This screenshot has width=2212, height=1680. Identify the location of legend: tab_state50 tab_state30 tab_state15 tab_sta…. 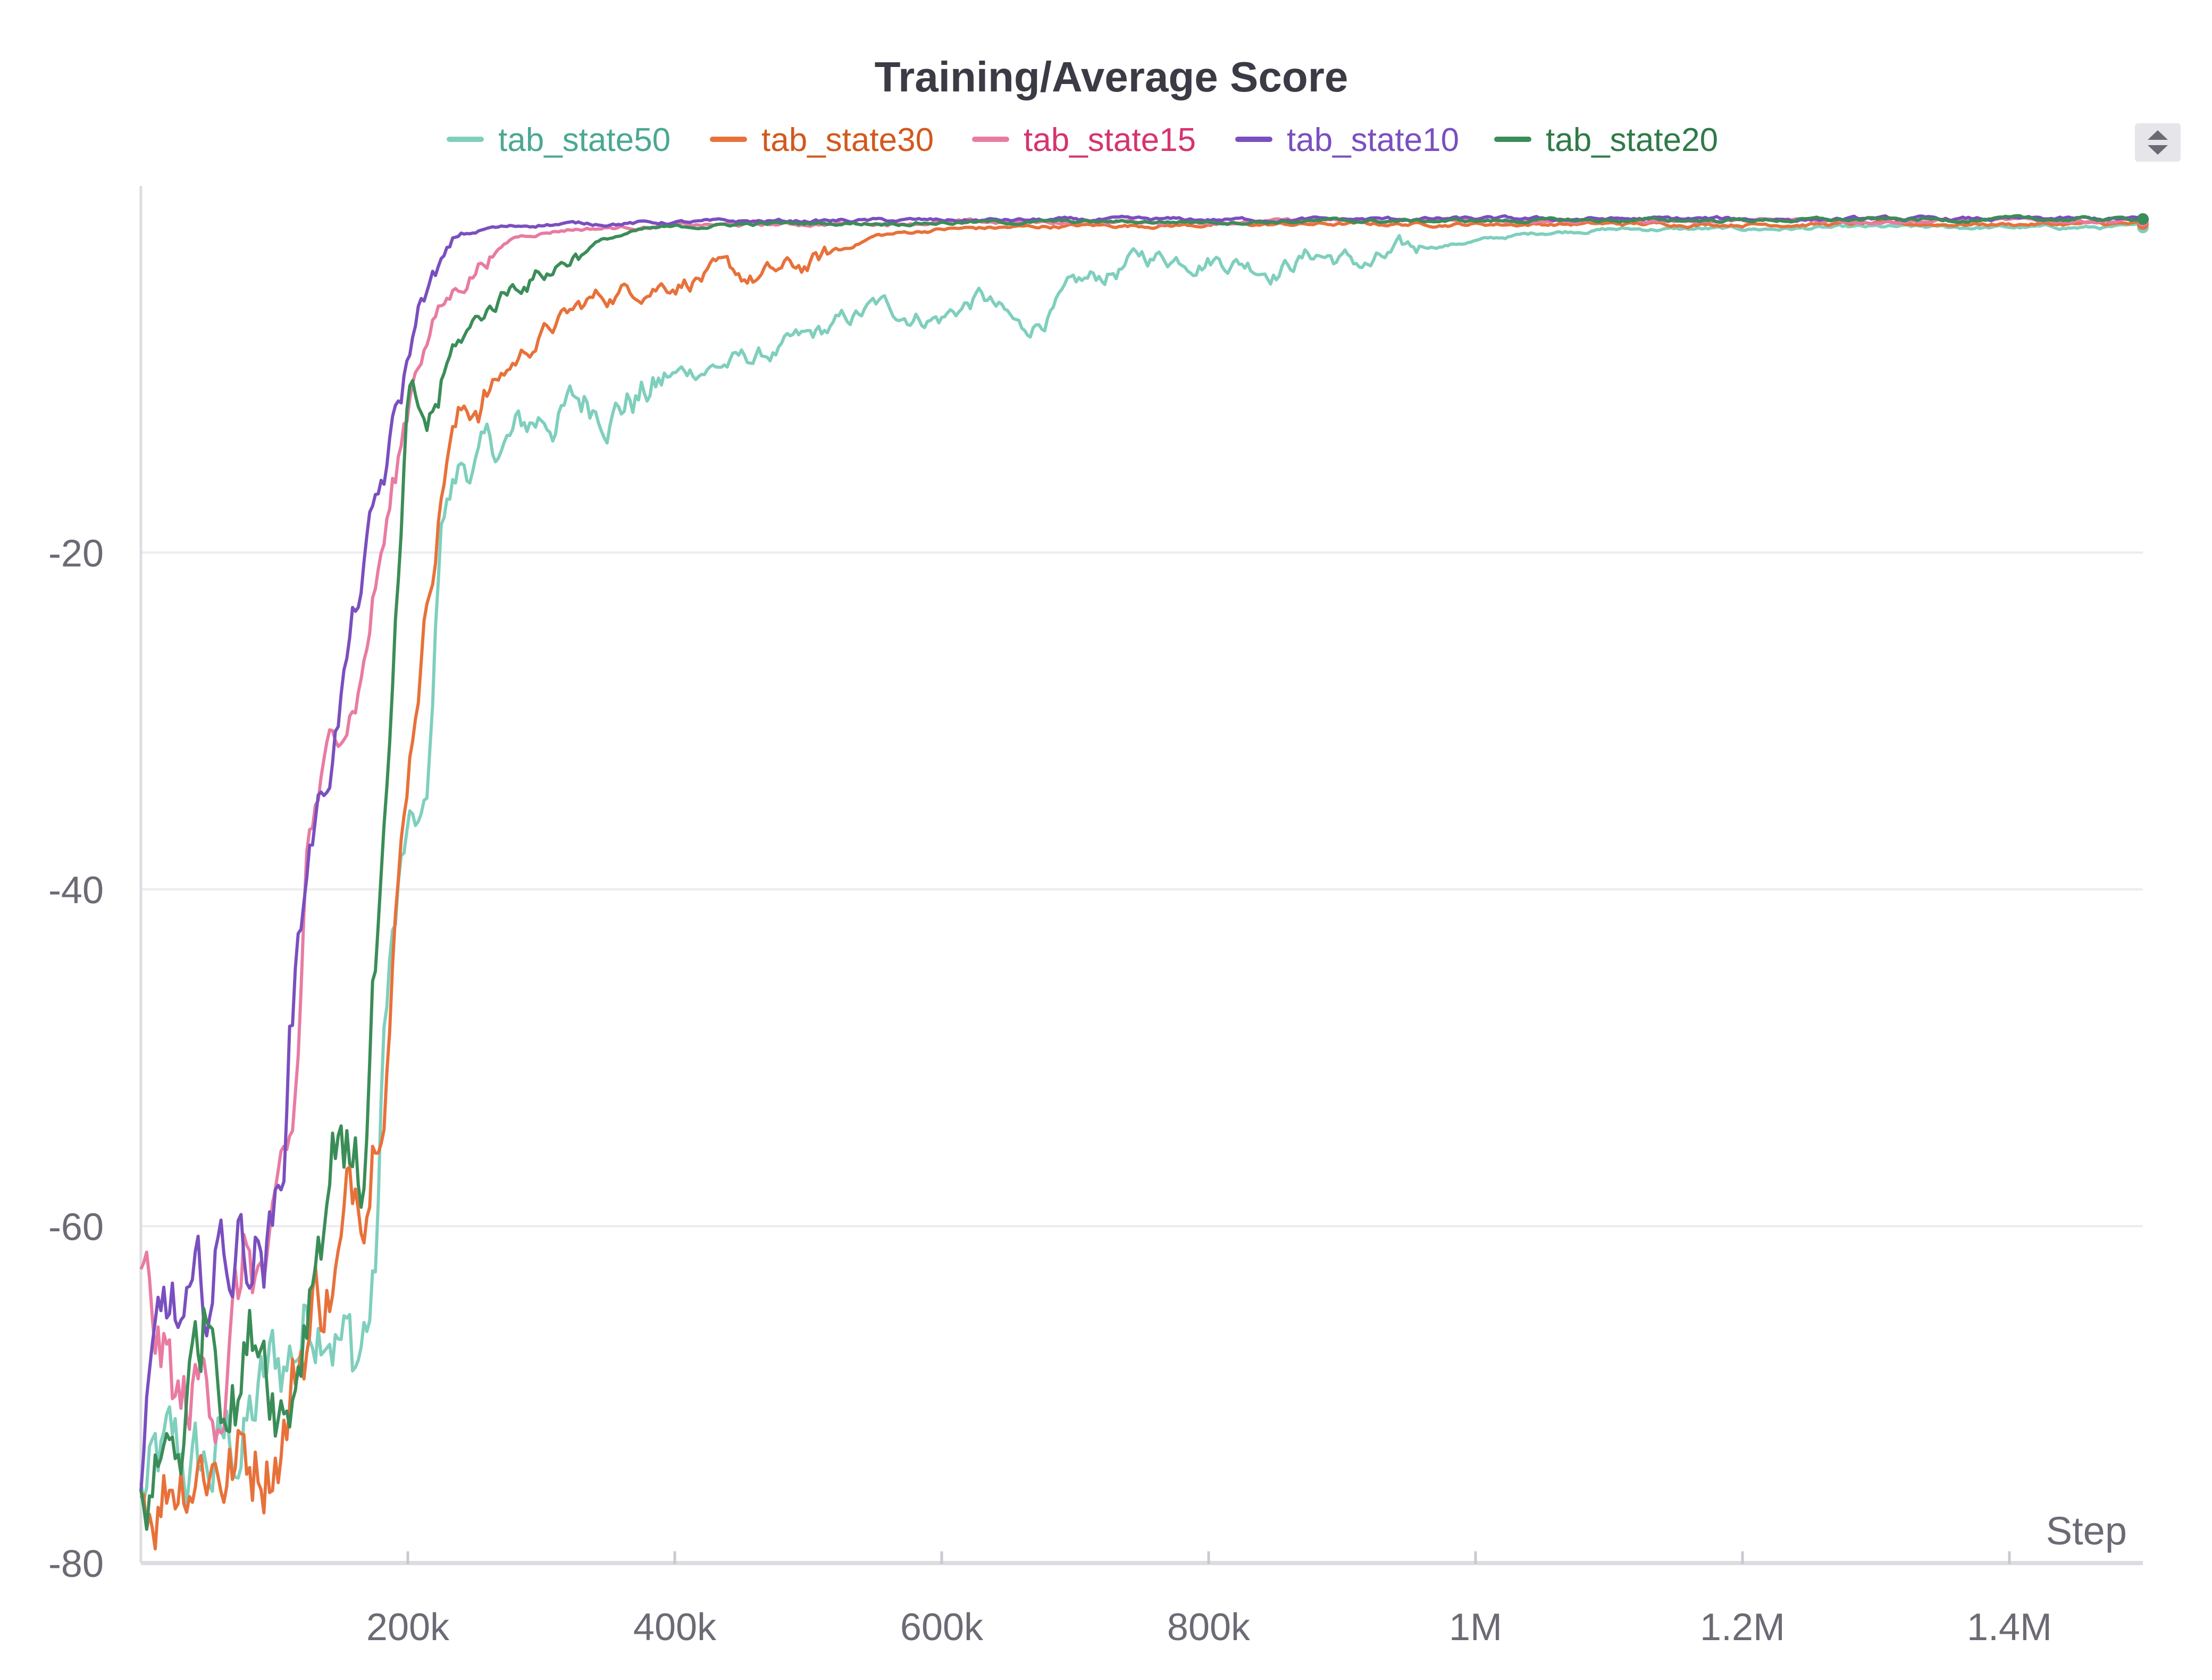
(1082, 140).